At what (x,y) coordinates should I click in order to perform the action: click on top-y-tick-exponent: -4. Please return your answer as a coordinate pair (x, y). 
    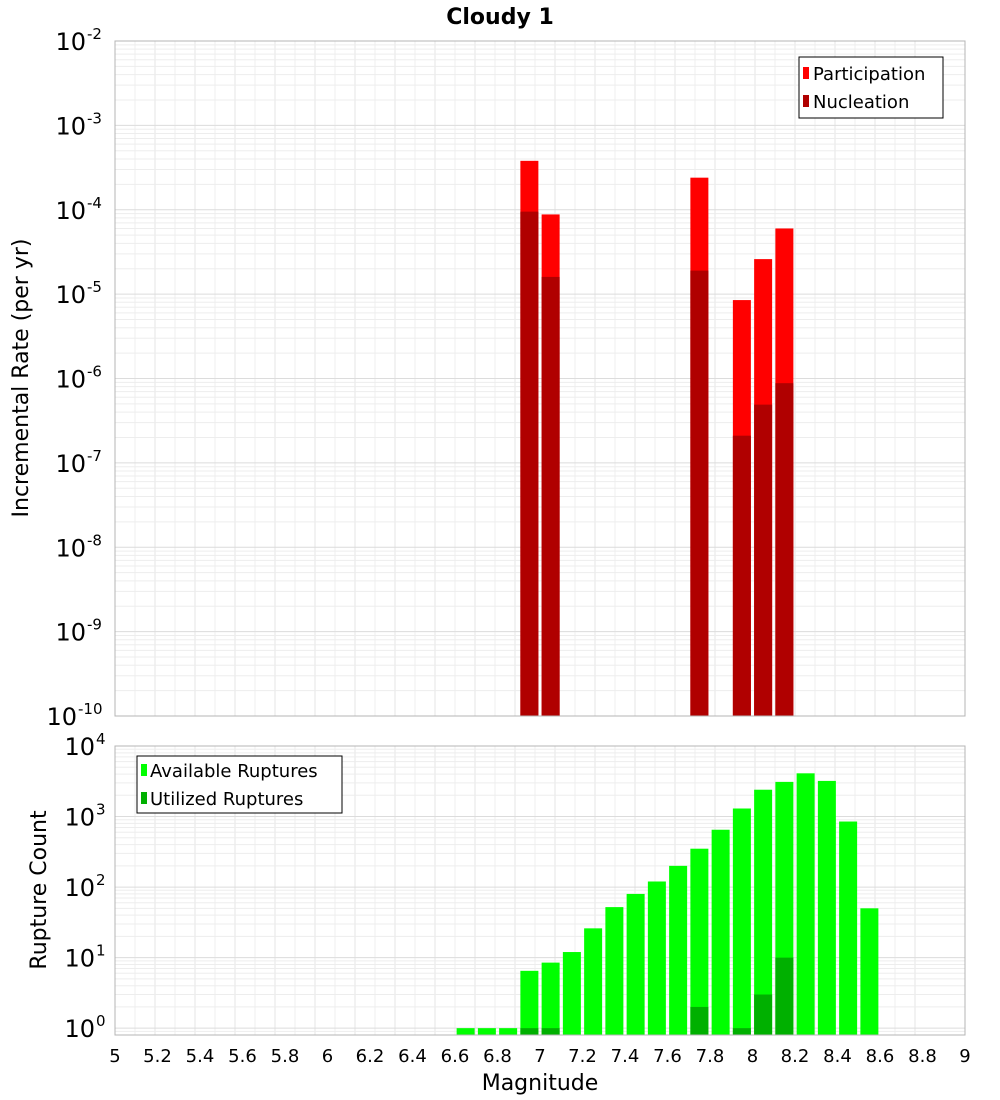
    Looking at the image, I should click on (94, 203).